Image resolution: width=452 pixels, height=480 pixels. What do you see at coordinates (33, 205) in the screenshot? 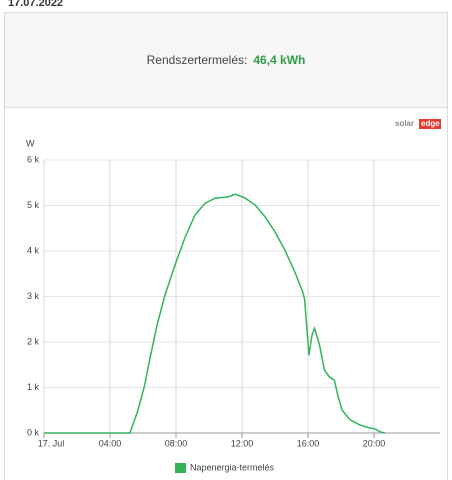
I see `y-tick-label: 5 k` at bounding box center [33, 205].